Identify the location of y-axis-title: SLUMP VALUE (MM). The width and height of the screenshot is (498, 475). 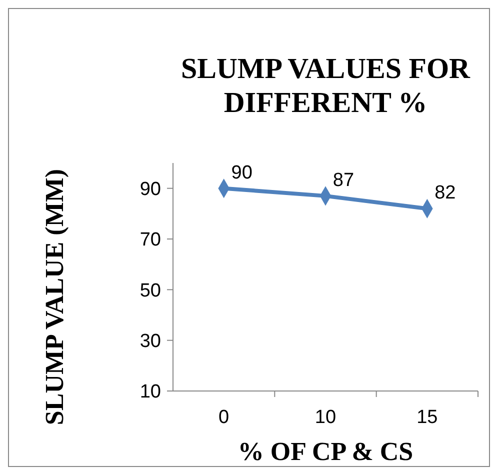
(54, 297).